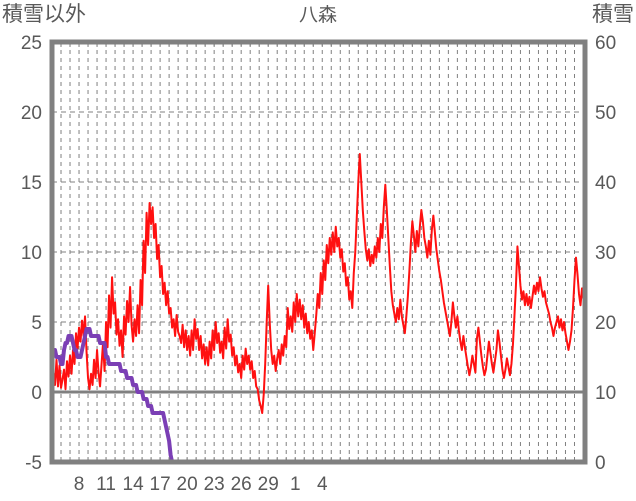  I want to click on left-tick-label: 10, so click(31, 253).